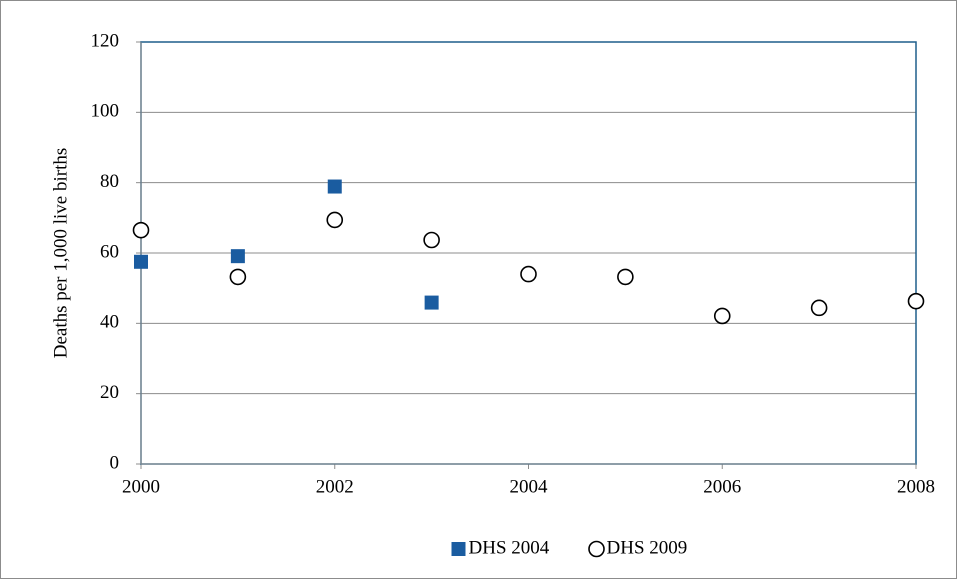  What do you see at coordinates (115, 462) in the screenshot?
I see `y-tick-label: 0` at bounding box center [115, 462].